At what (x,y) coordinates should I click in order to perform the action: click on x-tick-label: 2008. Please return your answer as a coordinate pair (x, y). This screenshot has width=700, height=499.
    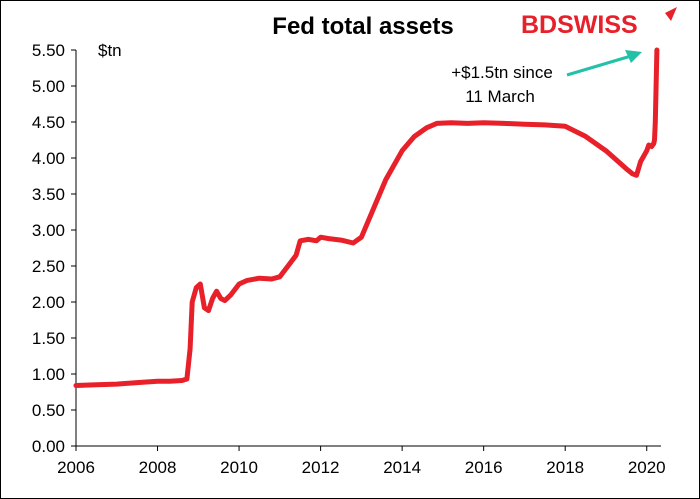
    Looking at the image, I should click on (158, 467).